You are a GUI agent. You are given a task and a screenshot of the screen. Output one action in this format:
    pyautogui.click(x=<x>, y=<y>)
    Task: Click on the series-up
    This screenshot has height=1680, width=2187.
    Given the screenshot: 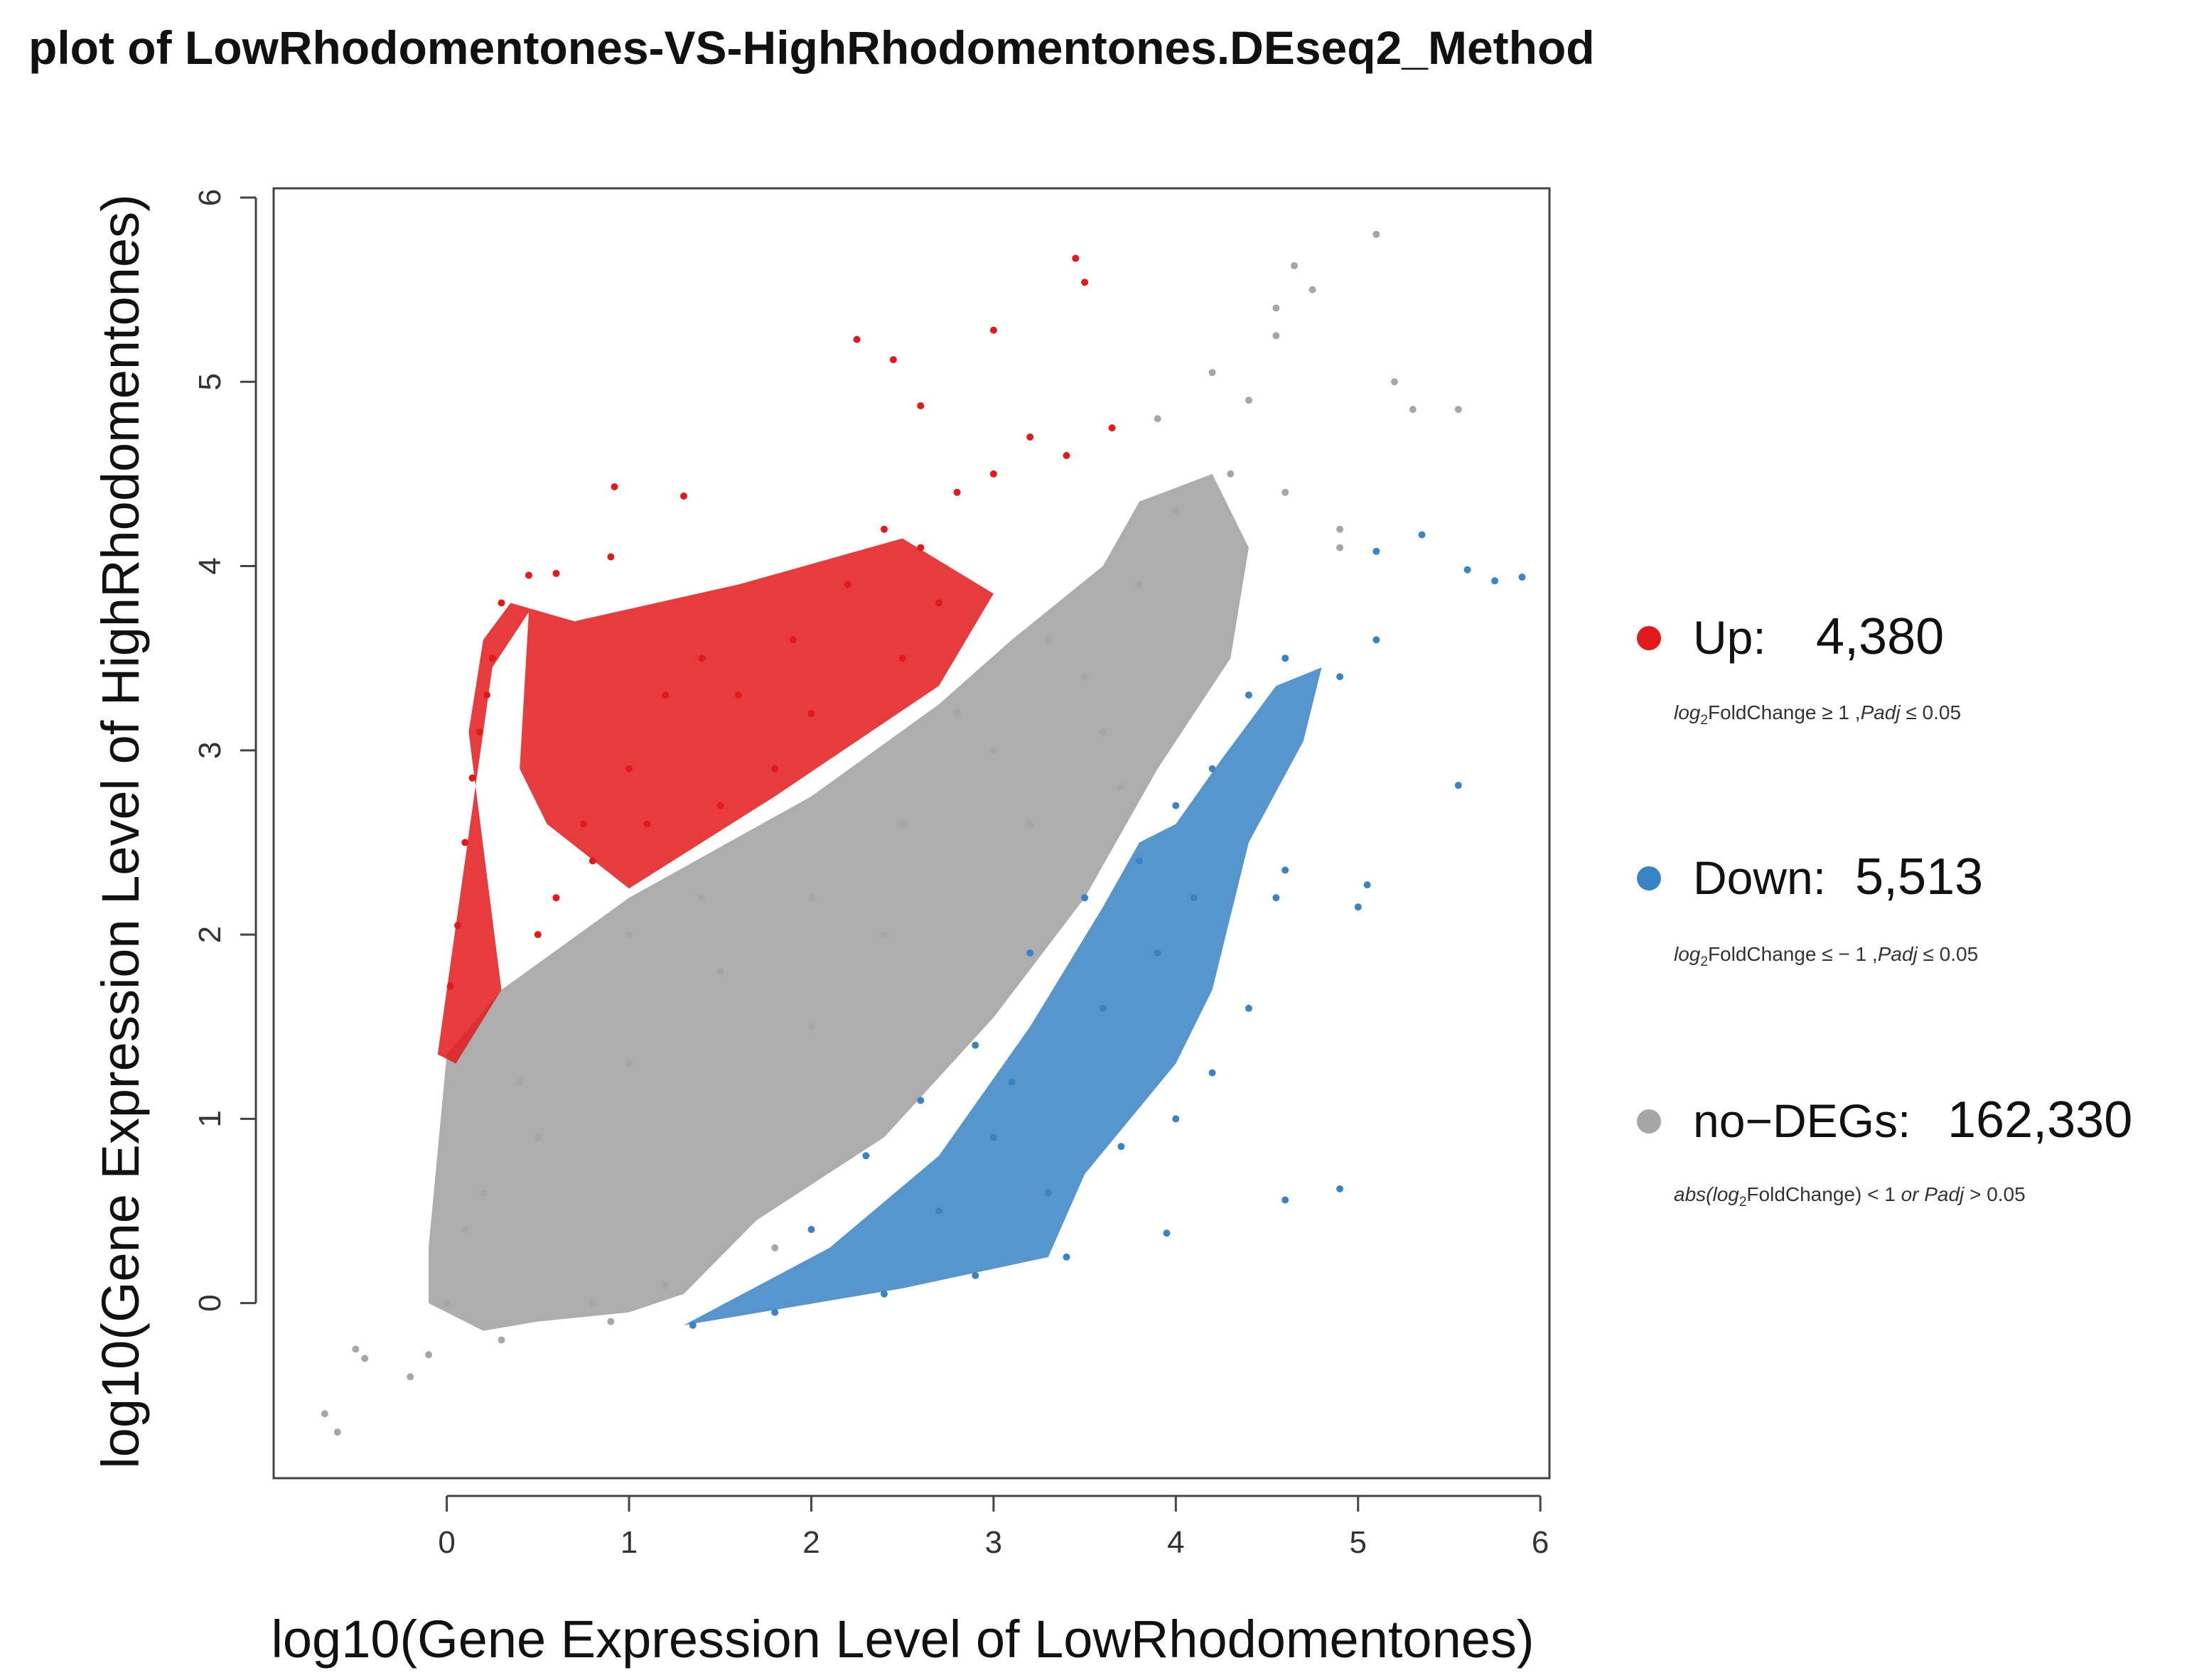 What is the action you would take?
    pyautogui.click(x=781, y=622)
    